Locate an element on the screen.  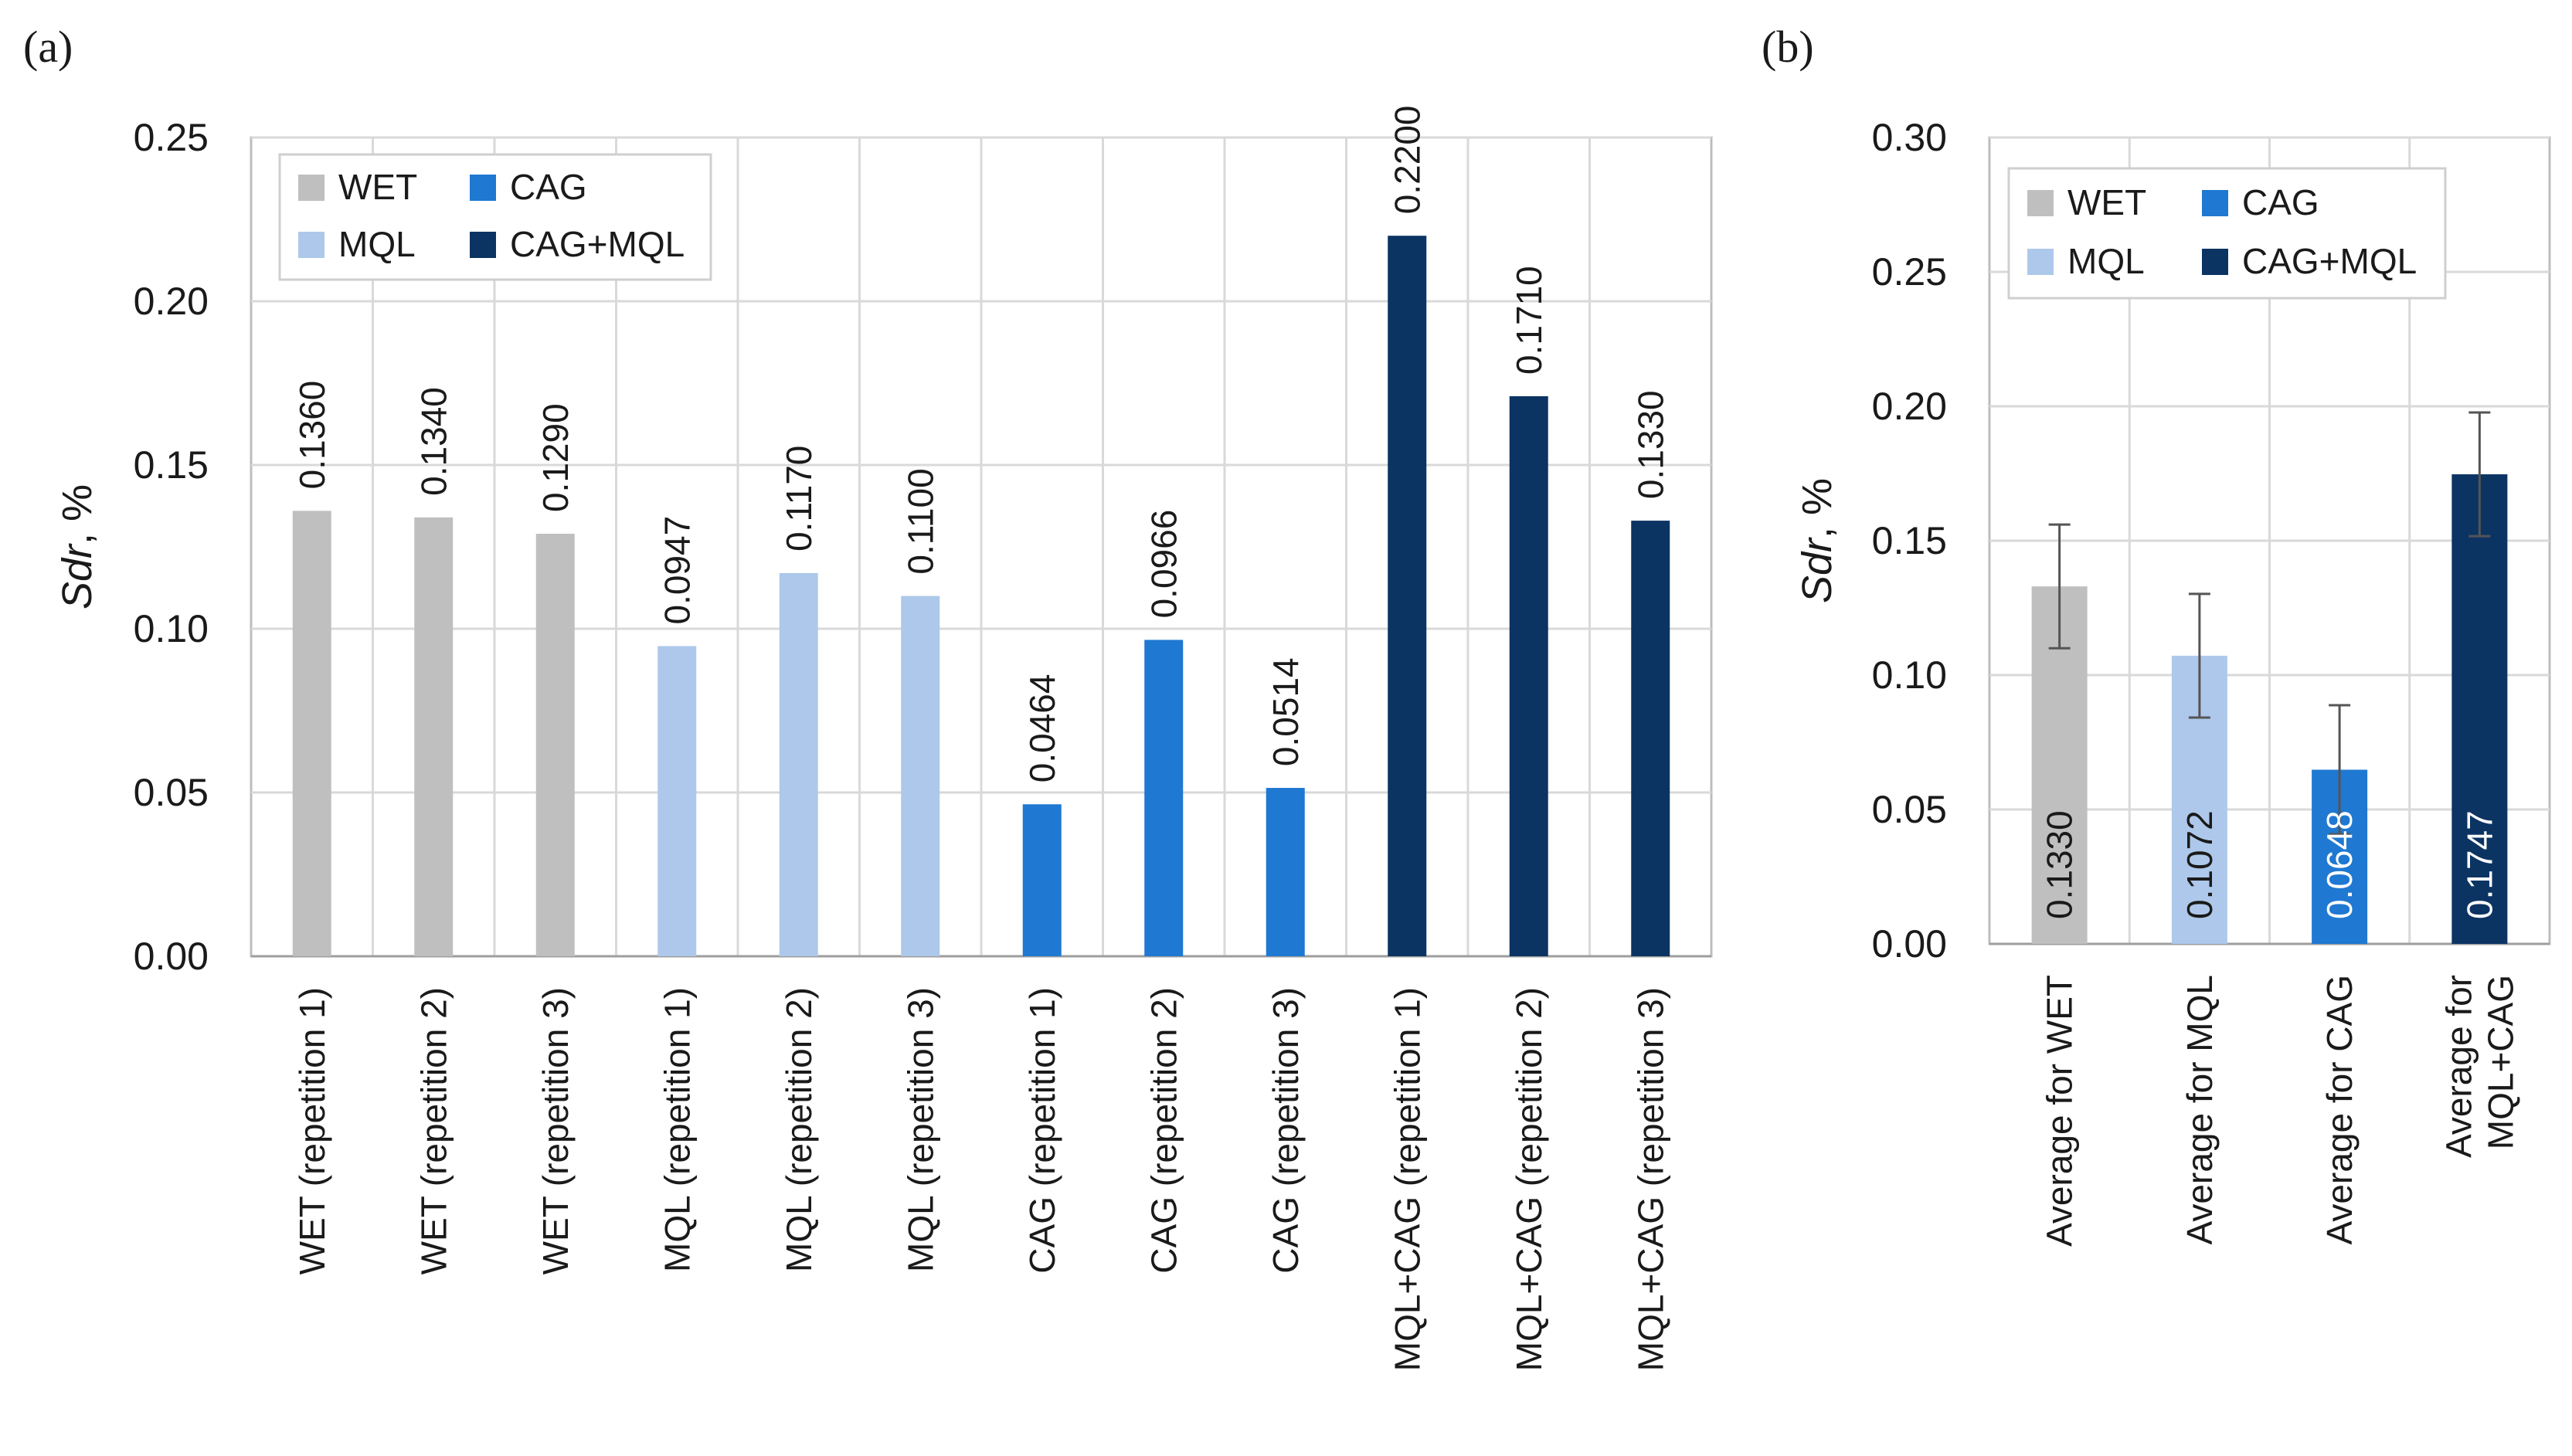
category-label-a-2: WET (repetition 2) is located at coordinates (433, 1130).